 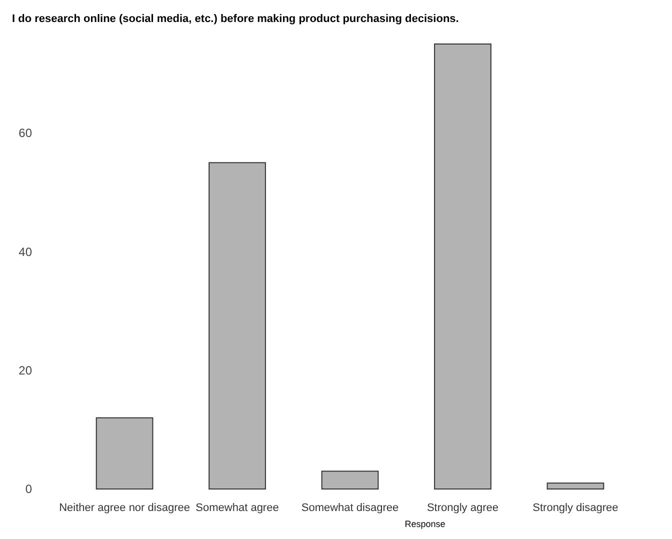 I want to click on y-tick-label: 20, so click(x=25, y=371).